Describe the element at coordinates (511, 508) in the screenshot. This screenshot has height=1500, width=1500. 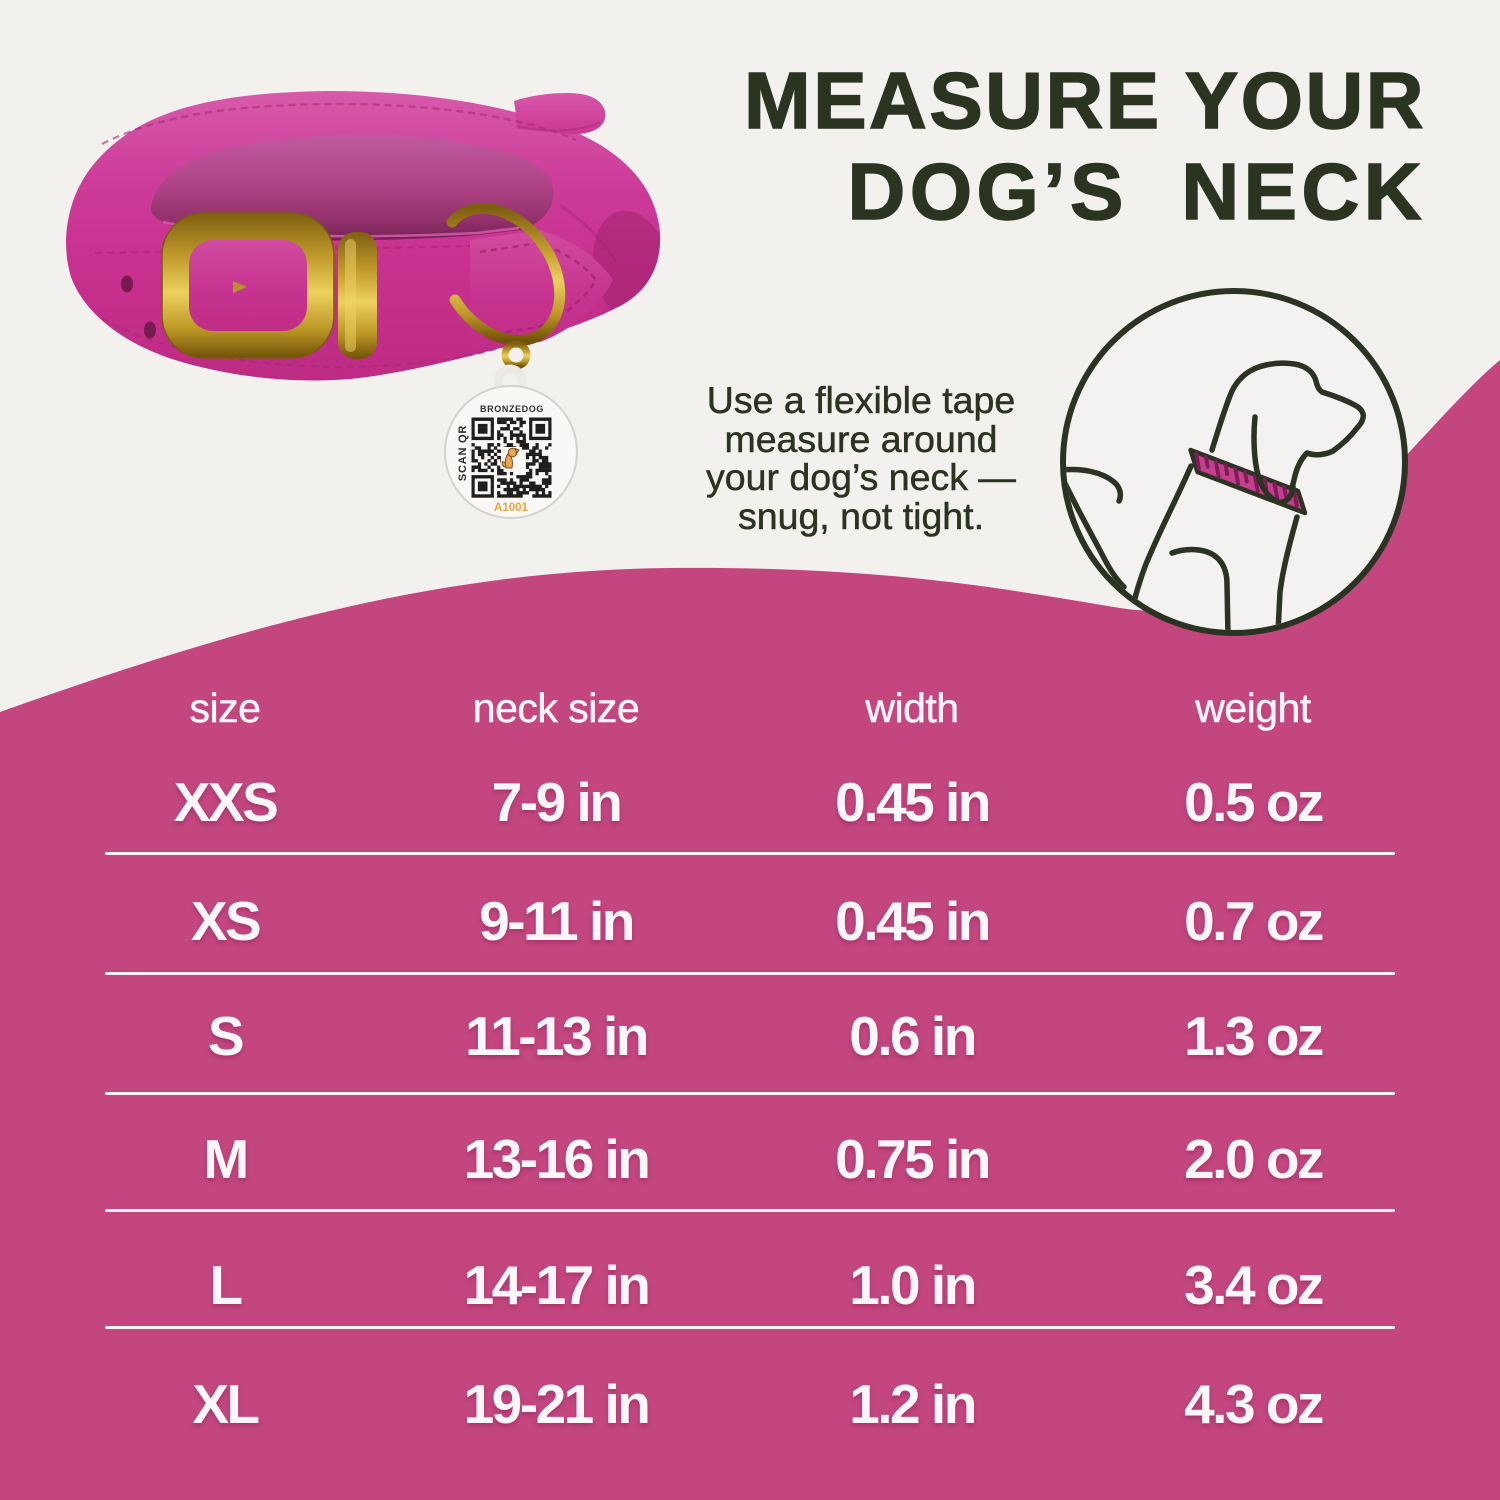
I see `svg-text: A1001` at that location.